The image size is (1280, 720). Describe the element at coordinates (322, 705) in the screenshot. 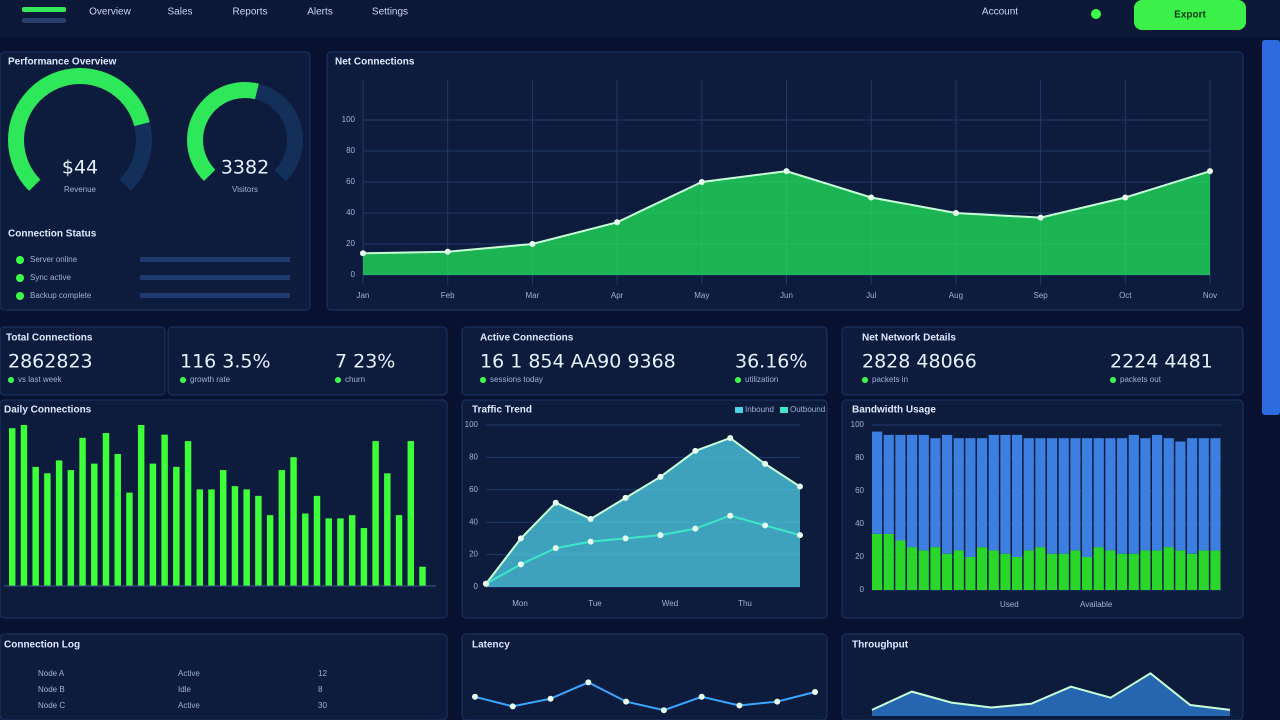

I see `table-cell: 30` at that location.